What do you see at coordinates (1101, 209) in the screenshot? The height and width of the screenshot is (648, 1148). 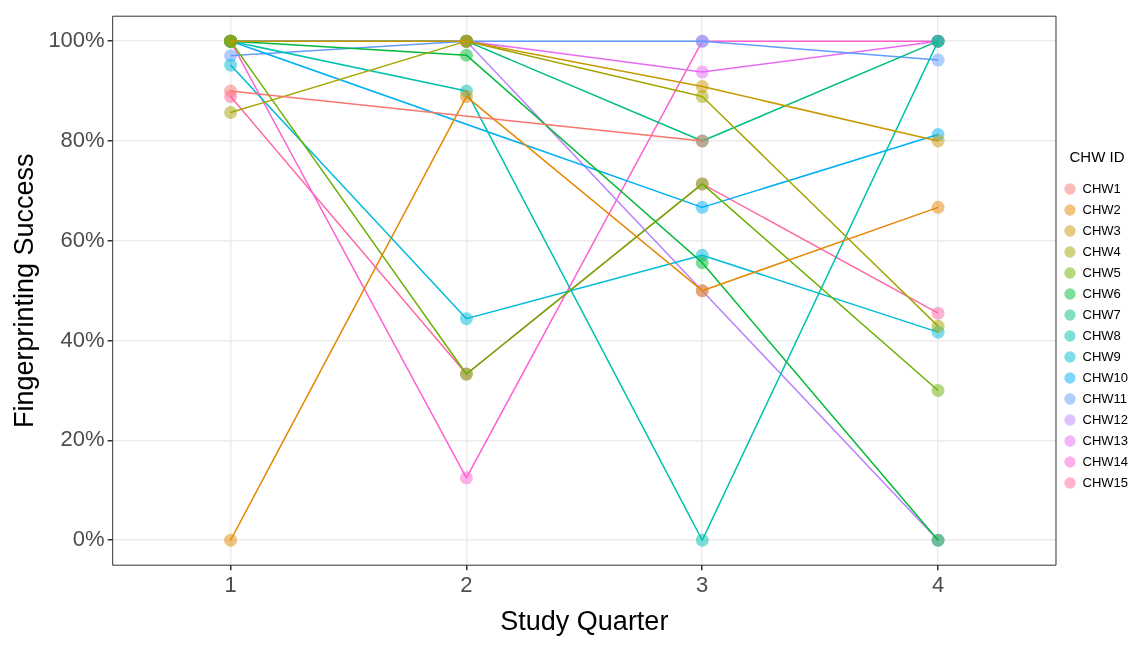 I see `legend-label: CHW2` at bounding box center [1101, 209].